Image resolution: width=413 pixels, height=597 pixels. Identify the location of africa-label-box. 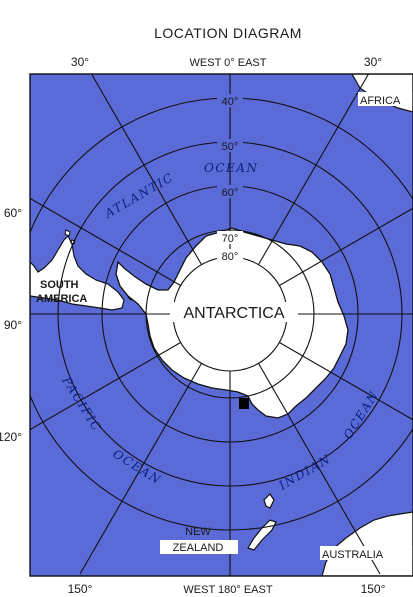
(385, 99).